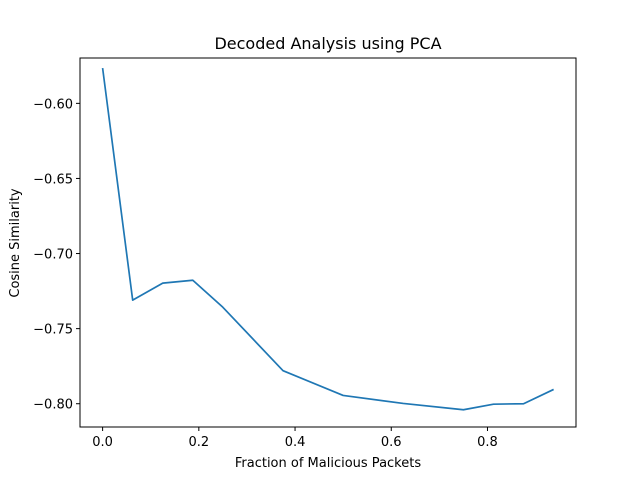 The height and width of the screenshot is (480, 640). What do you see at coordinates (53, 179) in the screenshot?
I see `y-tick-label: −0.65` at bounding box center [53, 179].